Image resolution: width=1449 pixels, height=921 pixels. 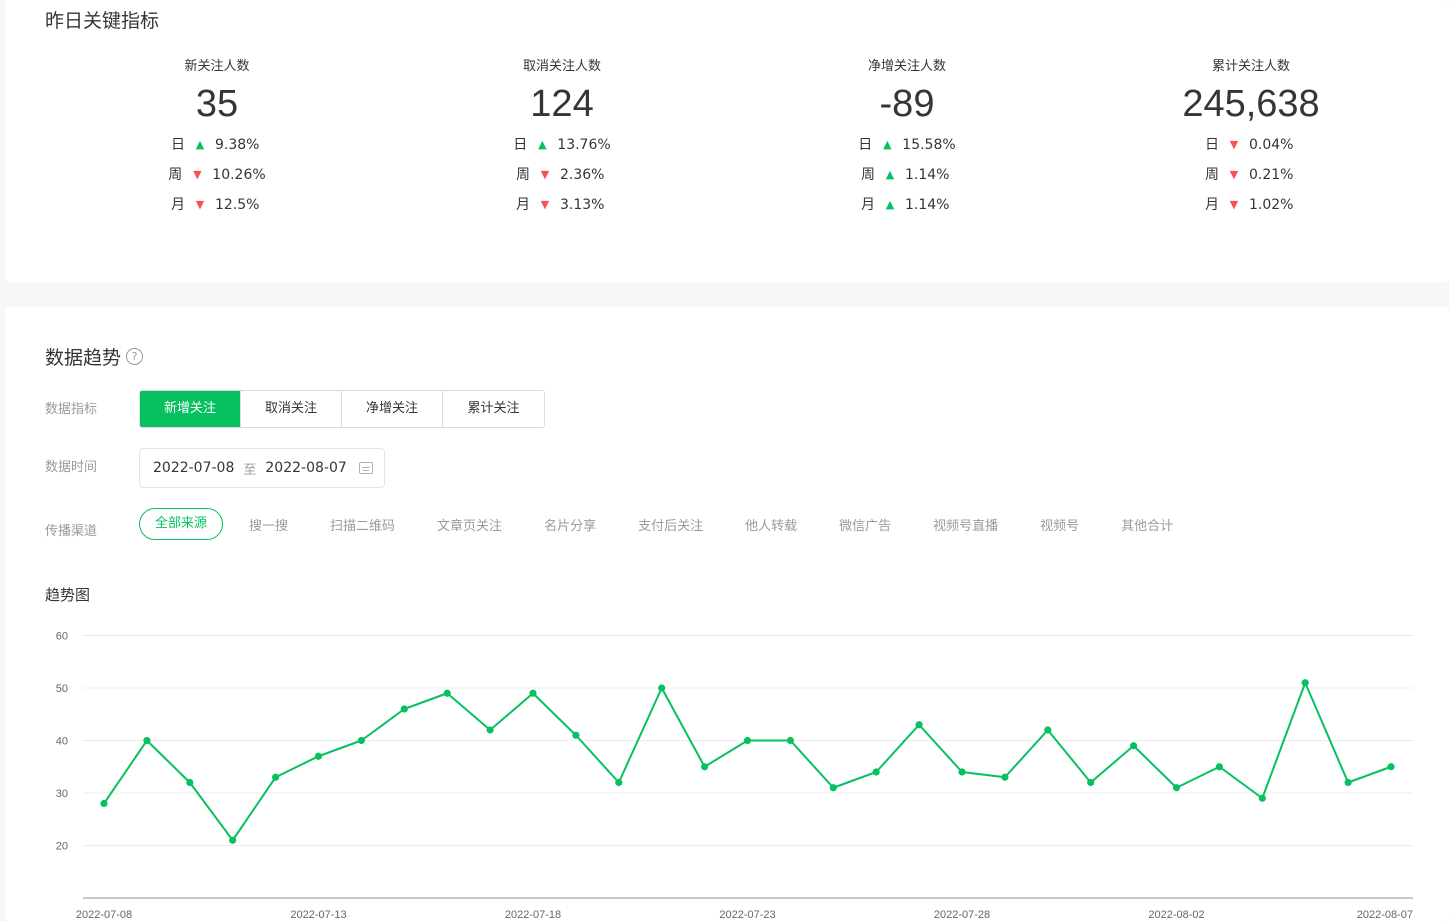 I want to click on y-tick-label: 50, so click(x=62, y=689).